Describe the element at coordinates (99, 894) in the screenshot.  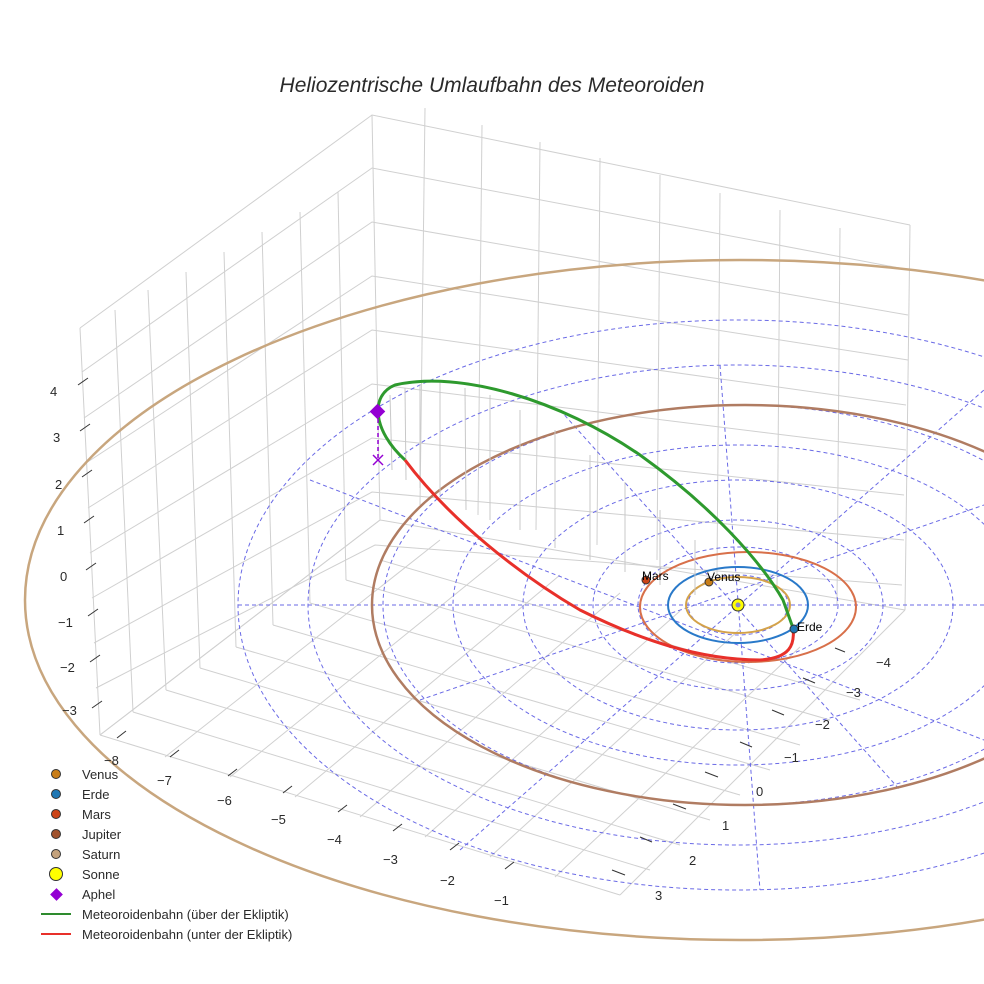
I see `legend-label: Aphel` at that location.